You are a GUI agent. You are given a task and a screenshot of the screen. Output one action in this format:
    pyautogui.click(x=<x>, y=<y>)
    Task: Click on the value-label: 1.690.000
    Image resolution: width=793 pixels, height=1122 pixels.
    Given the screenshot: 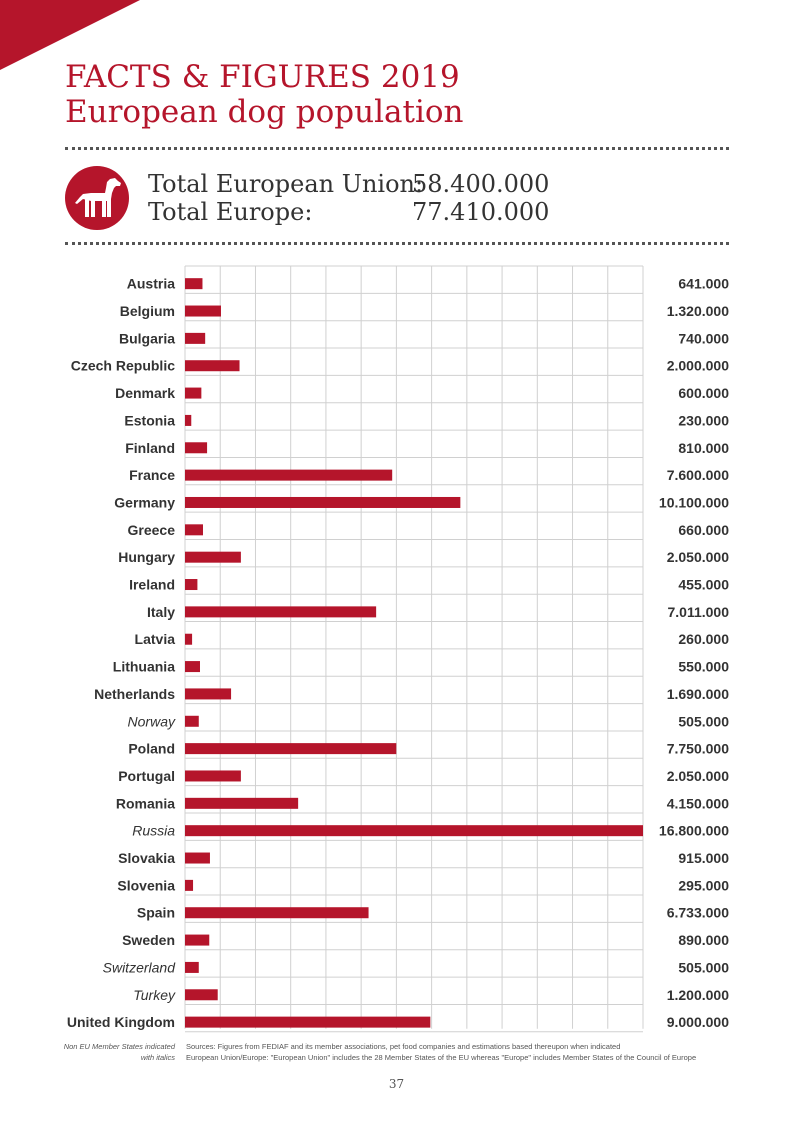 What is the action you would take?
    pyautogui.click(x=698, y=694)
    